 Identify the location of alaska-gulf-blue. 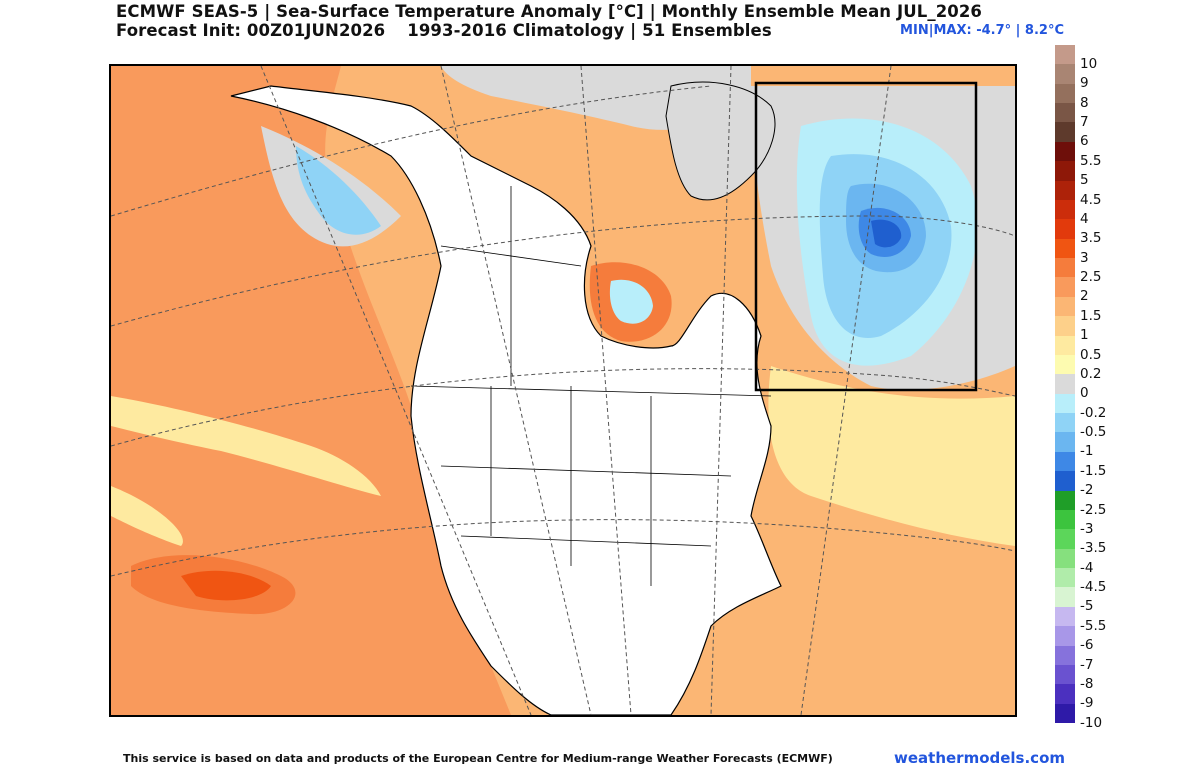
(338, 190).